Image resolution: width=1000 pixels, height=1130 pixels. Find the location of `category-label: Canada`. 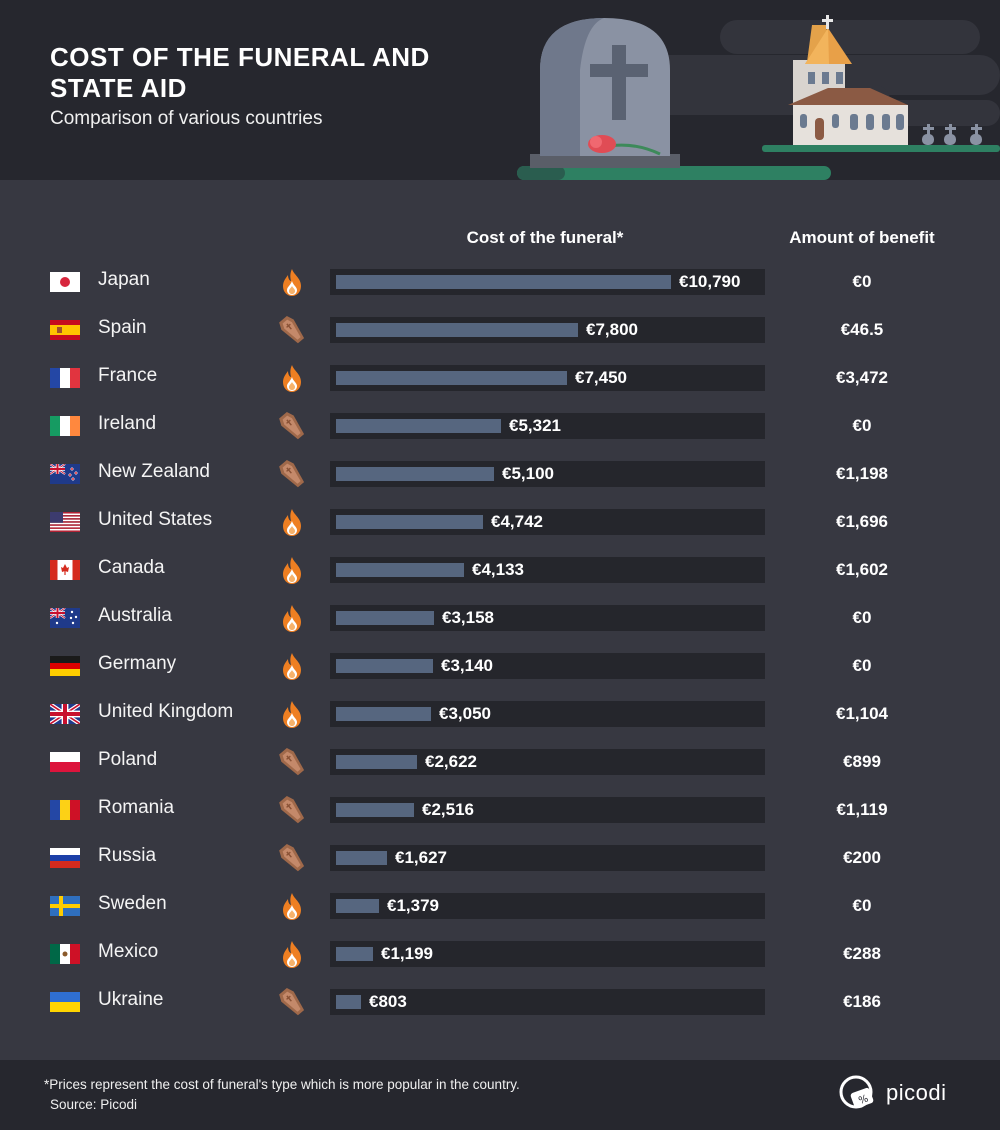

category-label: Canada is located at coordinates (131, 567).